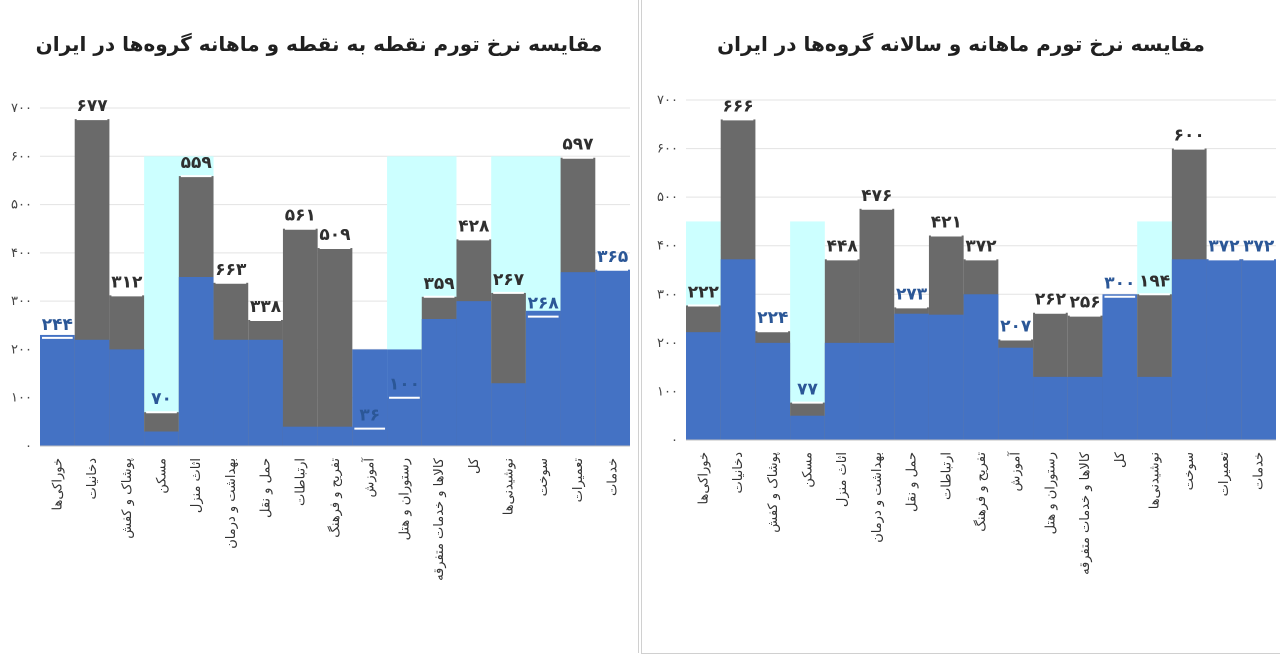 The width and height of the screenshot is (1280, 655). What do you see at coordinates (543, 477) in the screenshot?
I see `x-category-label: سوخت` at bounding box center [543, 477].